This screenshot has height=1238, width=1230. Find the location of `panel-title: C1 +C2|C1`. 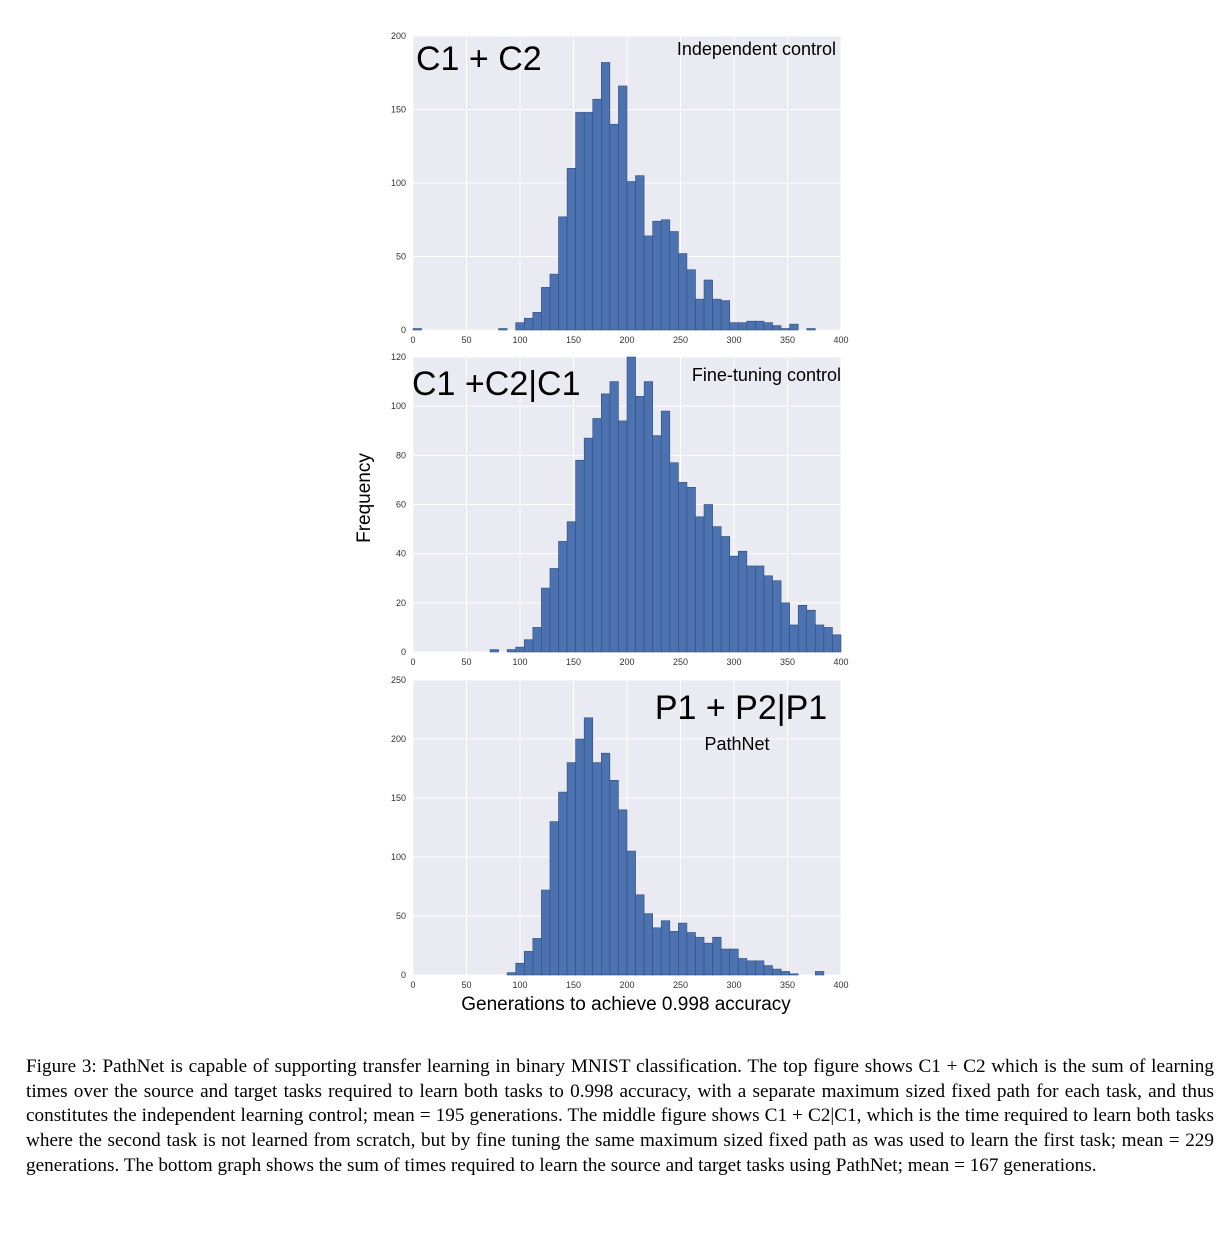

panel-title: C1 +C2|C1 is located at coordinates (496, 384).